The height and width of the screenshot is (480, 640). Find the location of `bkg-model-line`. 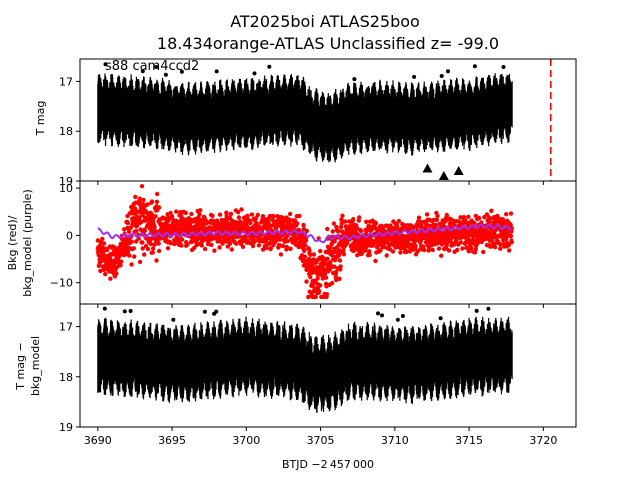

bkg-model-line is located at coordinates (304, 233).